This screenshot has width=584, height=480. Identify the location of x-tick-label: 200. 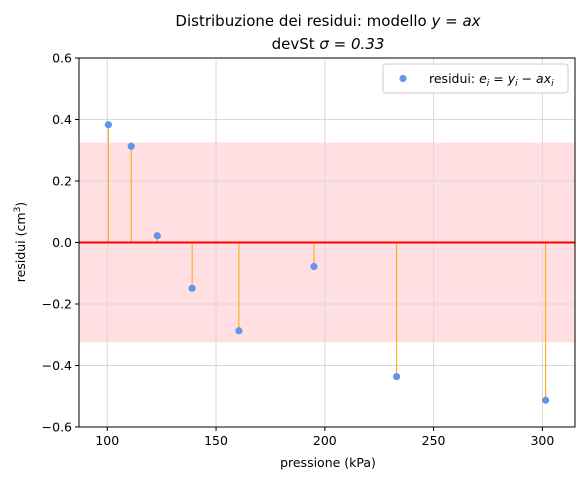
(325, 440).